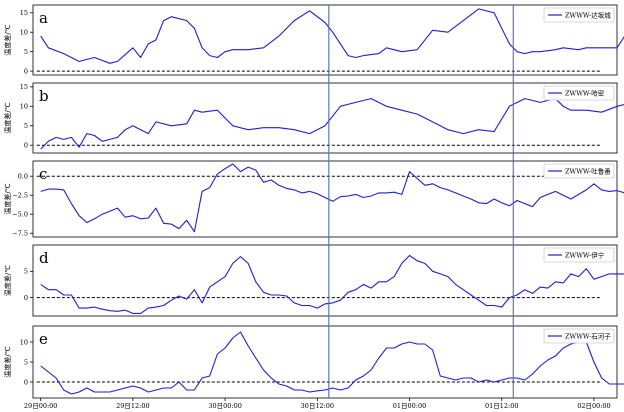 Image resolution: width=624 pixels, height=412 pixels. What do you see at coordinates (332, 36) in the screenshot?
I see `series-line-a` at bounding box center [332, 36].